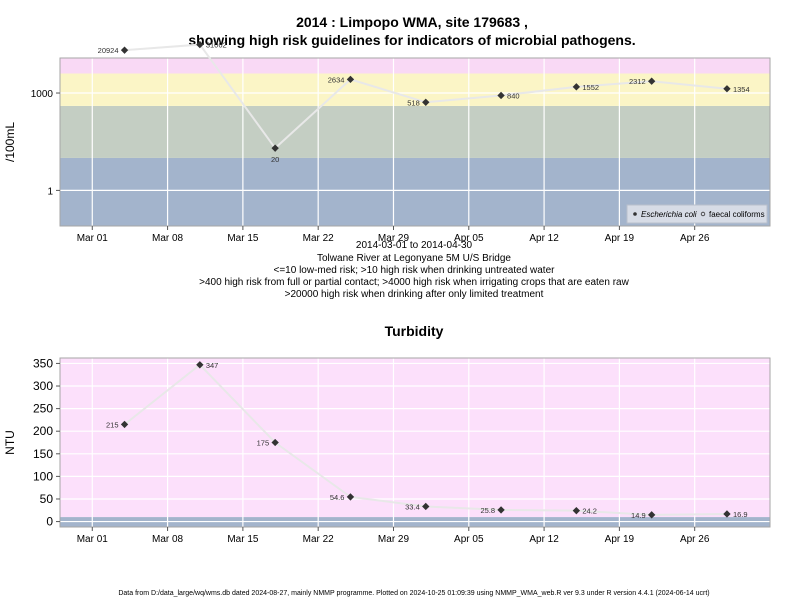  What do you see at coordinates (43, 454) in the screenshot?
I see `y-tick-label: 150` at bounding box center [43, 454].